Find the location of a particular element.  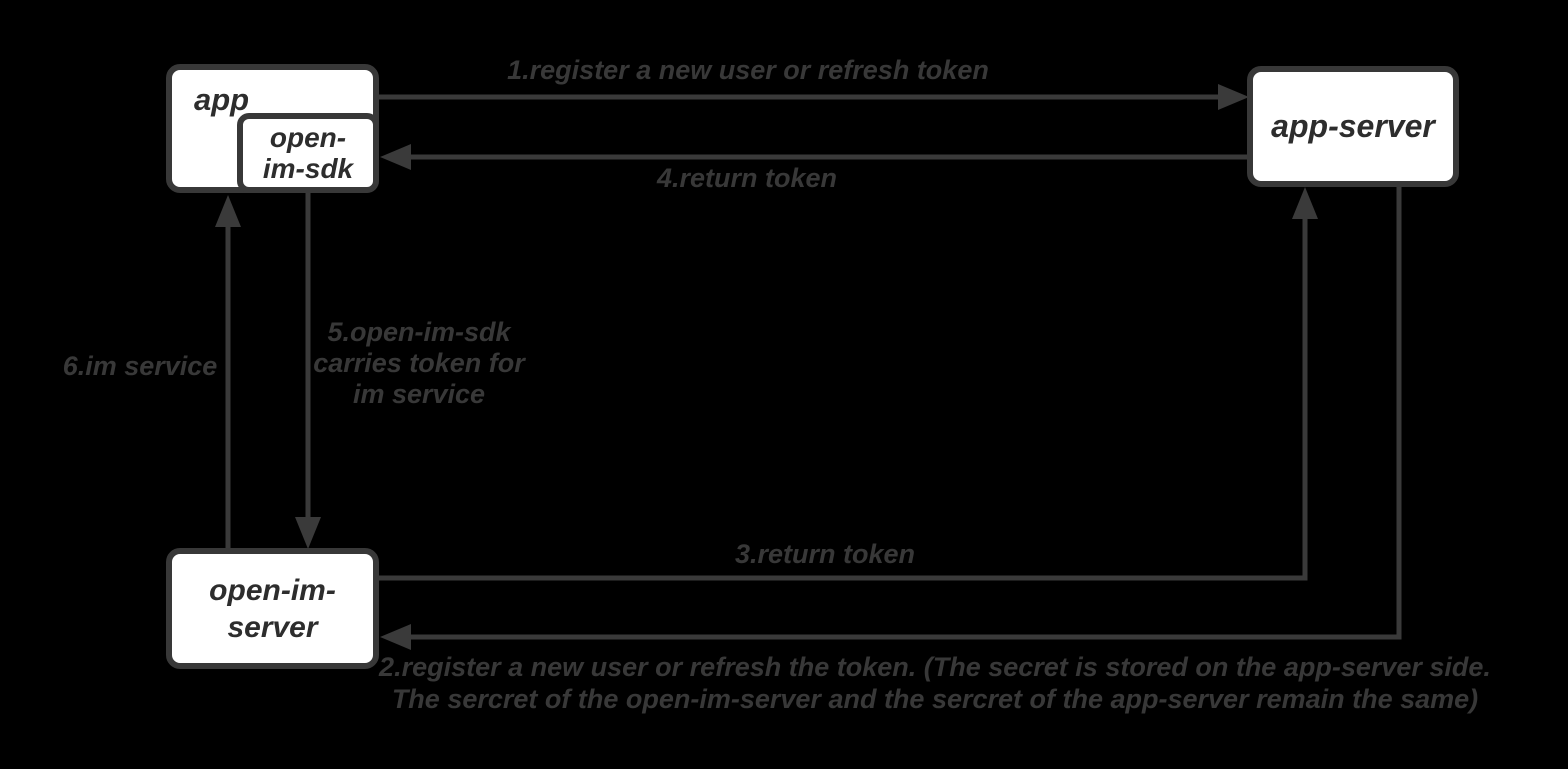

edge-5-label-line1: 5.open-im-sdk is located at coordinates (419, 332).